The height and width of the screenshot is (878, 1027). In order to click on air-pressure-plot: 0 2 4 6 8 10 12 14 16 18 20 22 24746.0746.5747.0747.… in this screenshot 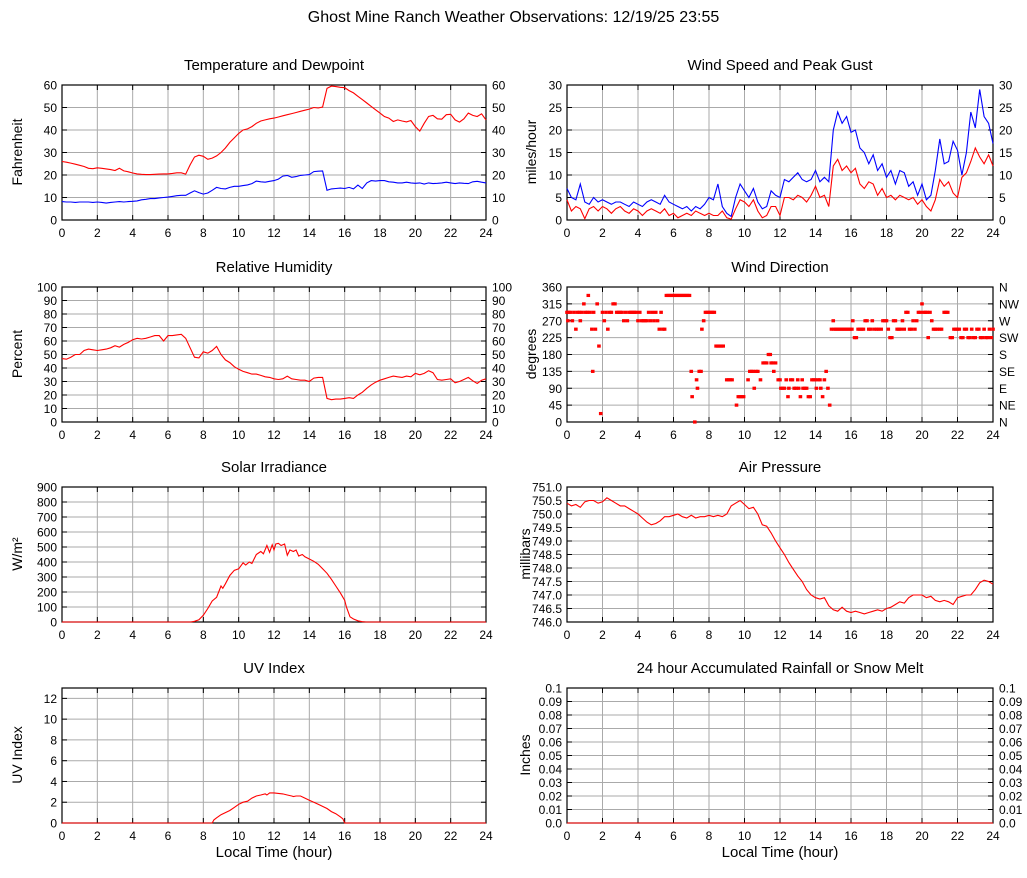, I will do `click(766, 562)`.